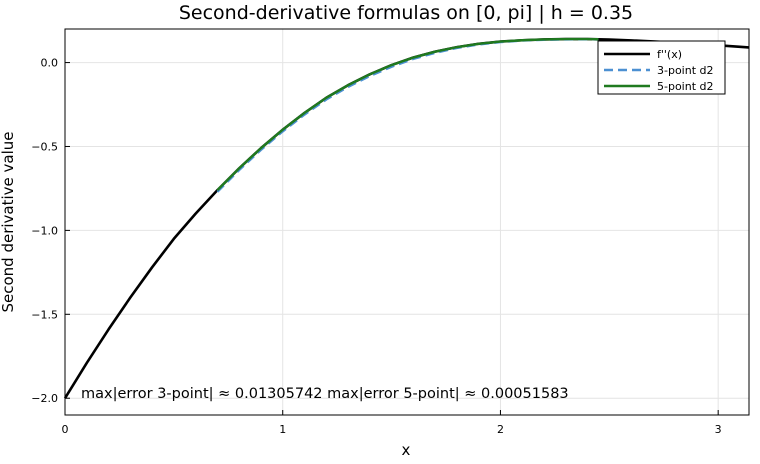 The width and height of the screenshot is (760, 464). I want to click on legend-label-2: 3-point d2, so click(685, 70).